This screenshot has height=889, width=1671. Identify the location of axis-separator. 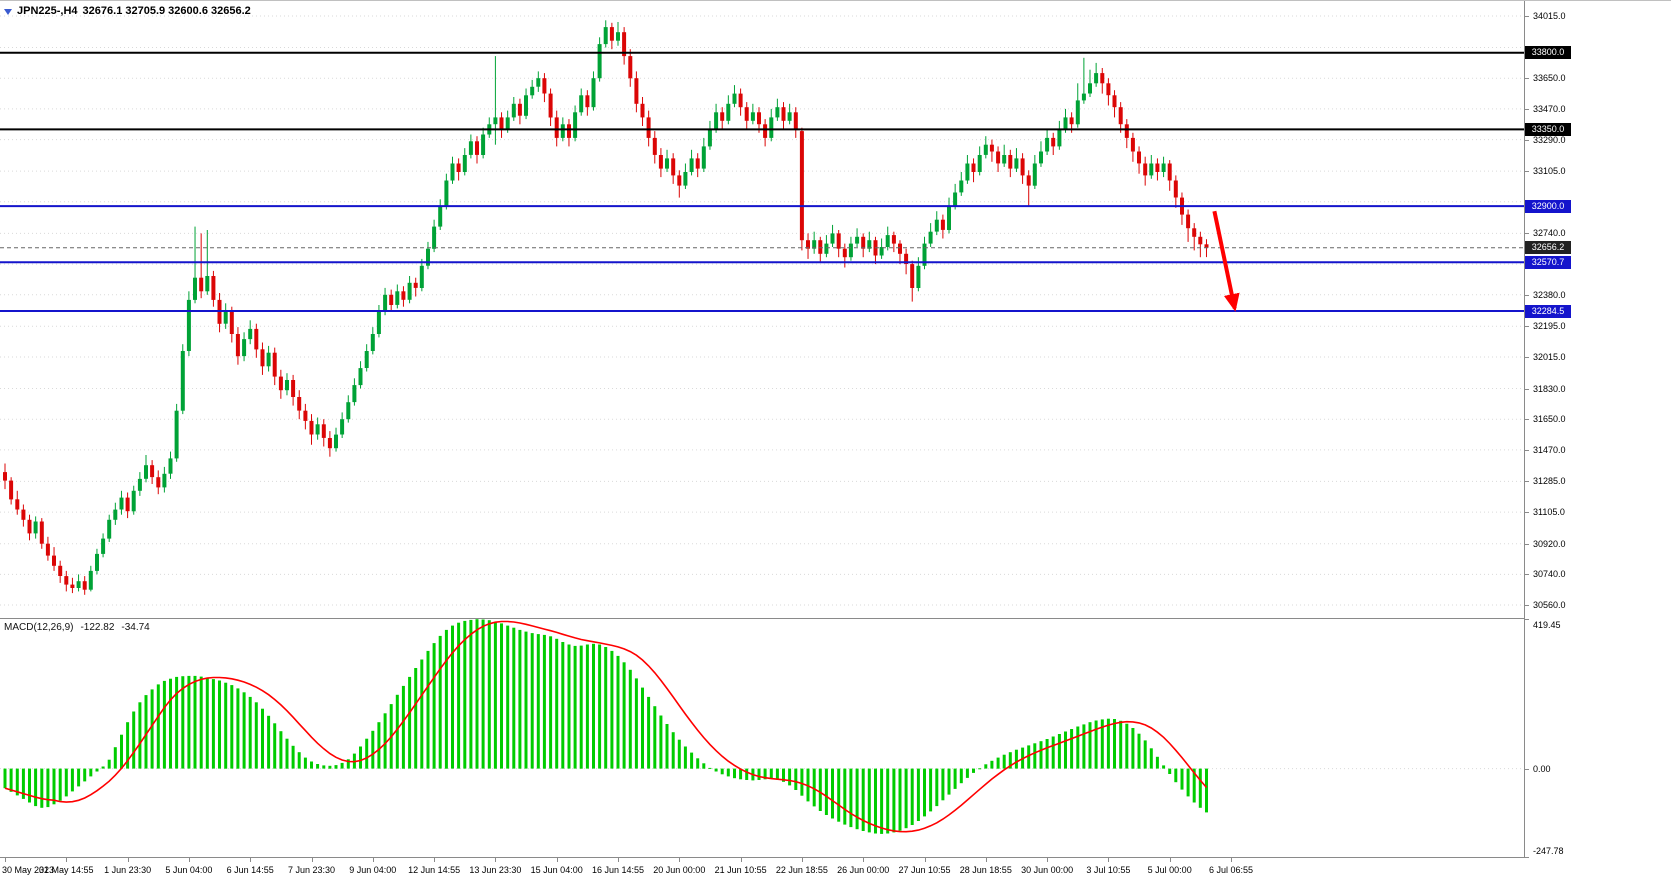
(835, 857).